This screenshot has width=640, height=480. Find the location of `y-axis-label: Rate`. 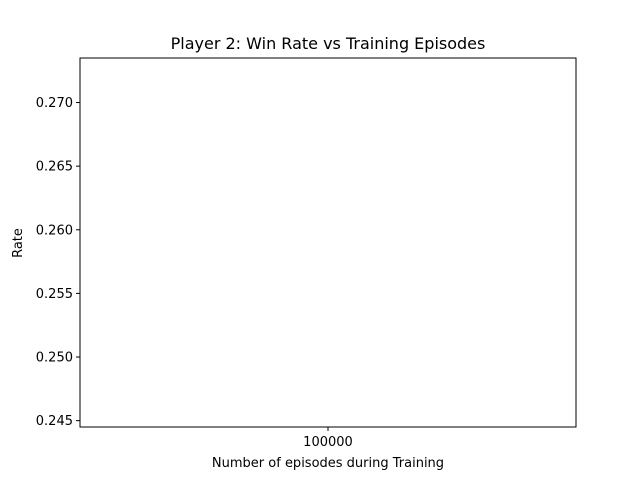

y-axis-label: Rate is located at coordinates (18, 243).